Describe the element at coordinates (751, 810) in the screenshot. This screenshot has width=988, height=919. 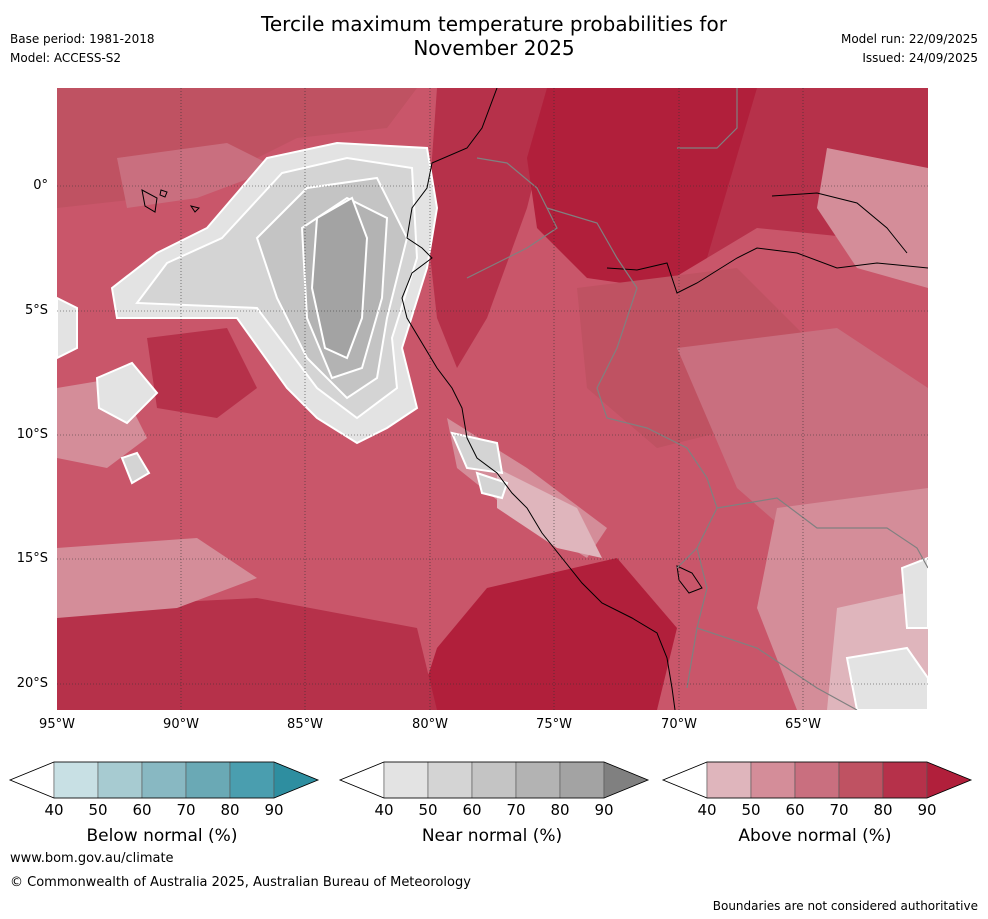
I see `above-tick-50: 50` at that location.